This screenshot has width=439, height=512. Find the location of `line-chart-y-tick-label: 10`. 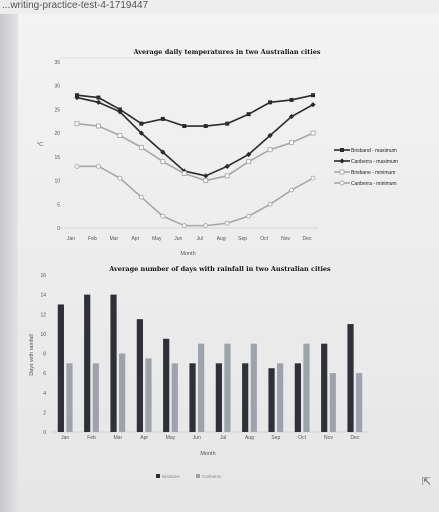

line-chart-y-tick-label: 10 is located at coordinates (57, 182).